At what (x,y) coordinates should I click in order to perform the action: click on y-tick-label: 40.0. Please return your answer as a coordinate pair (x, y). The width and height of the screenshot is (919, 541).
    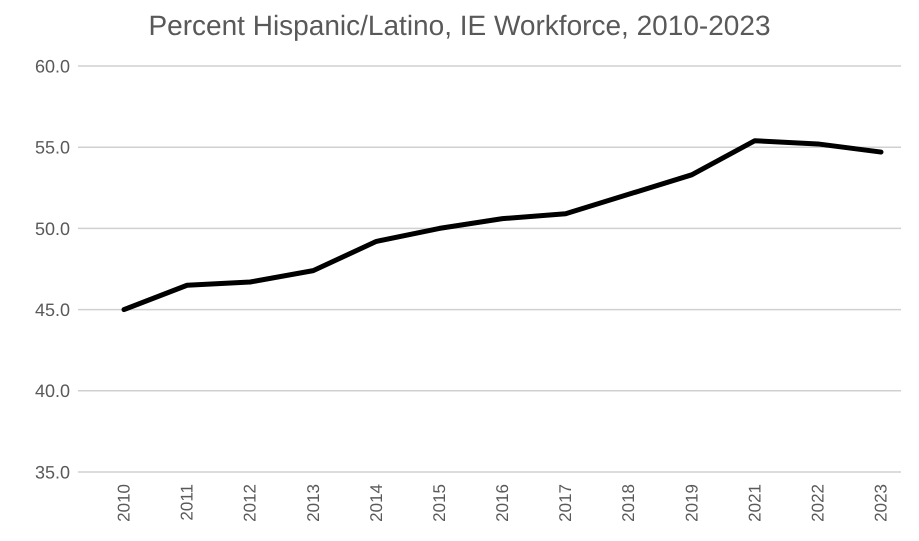
    Looking at the image, I should click on (52, 391).